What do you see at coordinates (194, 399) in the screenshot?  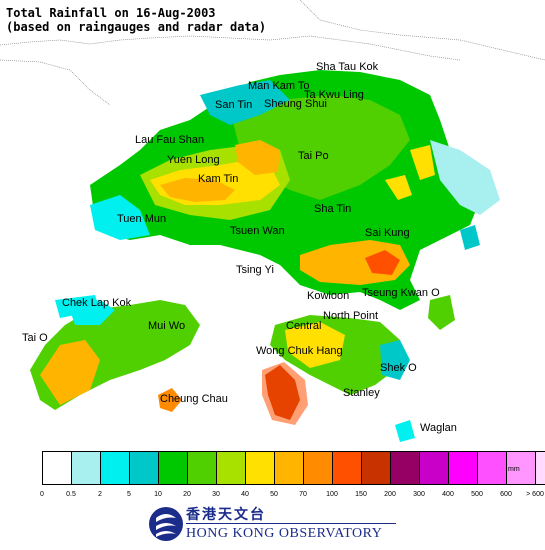 I see `place-label: Cheung Chau` at bounding box center [194, 399].